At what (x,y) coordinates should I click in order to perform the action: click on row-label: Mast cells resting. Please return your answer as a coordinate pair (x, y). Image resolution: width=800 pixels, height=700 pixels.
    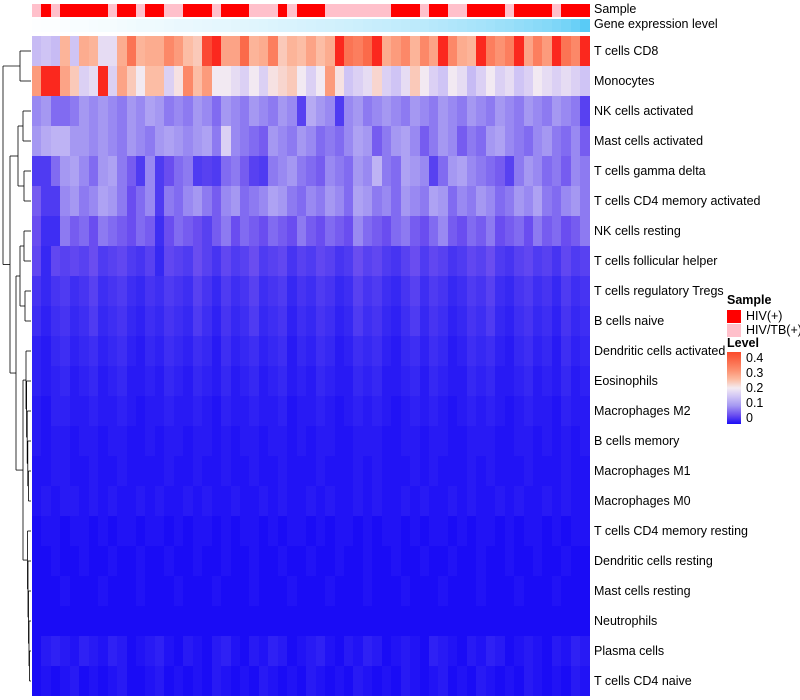
    Looking at the image, I should click on (642, 591).